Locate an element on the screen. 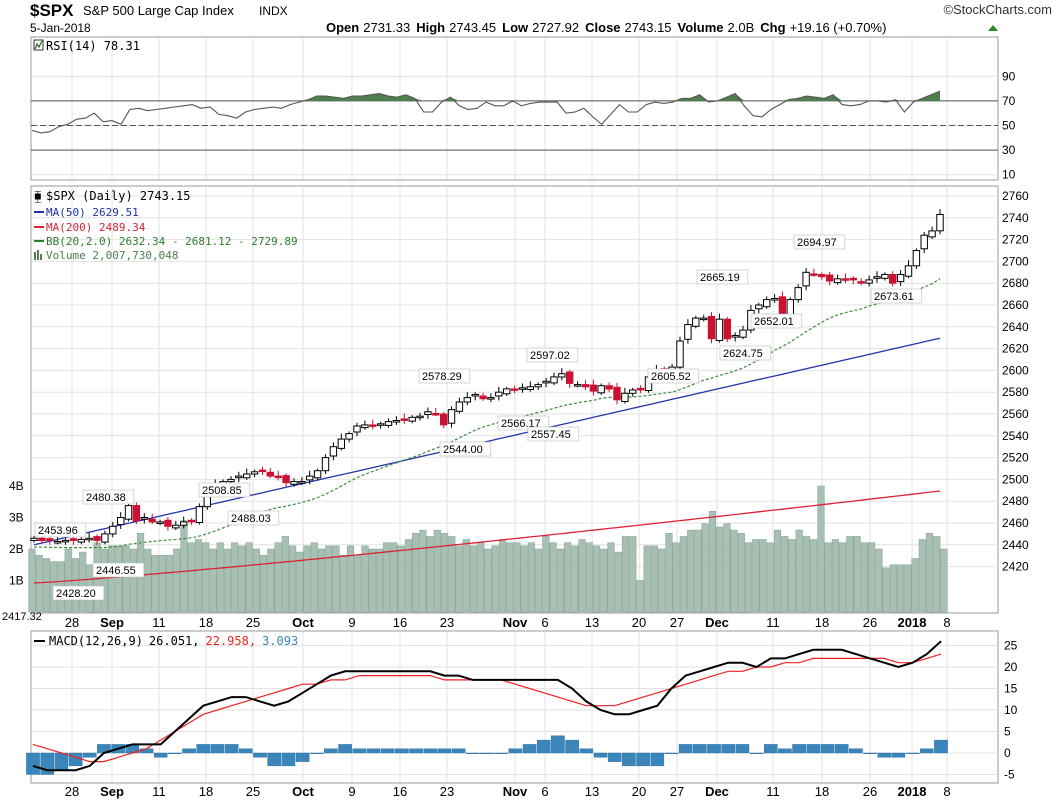  volume-bars is located at coordinates (488, 549).